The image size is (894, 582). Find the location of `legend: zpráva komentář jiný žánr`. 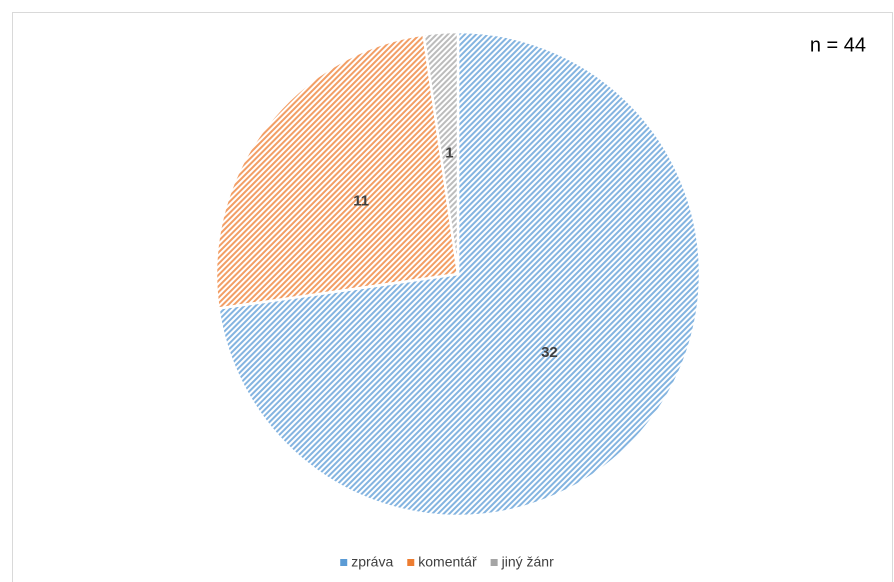

legend: zpráva komentář jiný žánr is located at coordinates (447, 562).